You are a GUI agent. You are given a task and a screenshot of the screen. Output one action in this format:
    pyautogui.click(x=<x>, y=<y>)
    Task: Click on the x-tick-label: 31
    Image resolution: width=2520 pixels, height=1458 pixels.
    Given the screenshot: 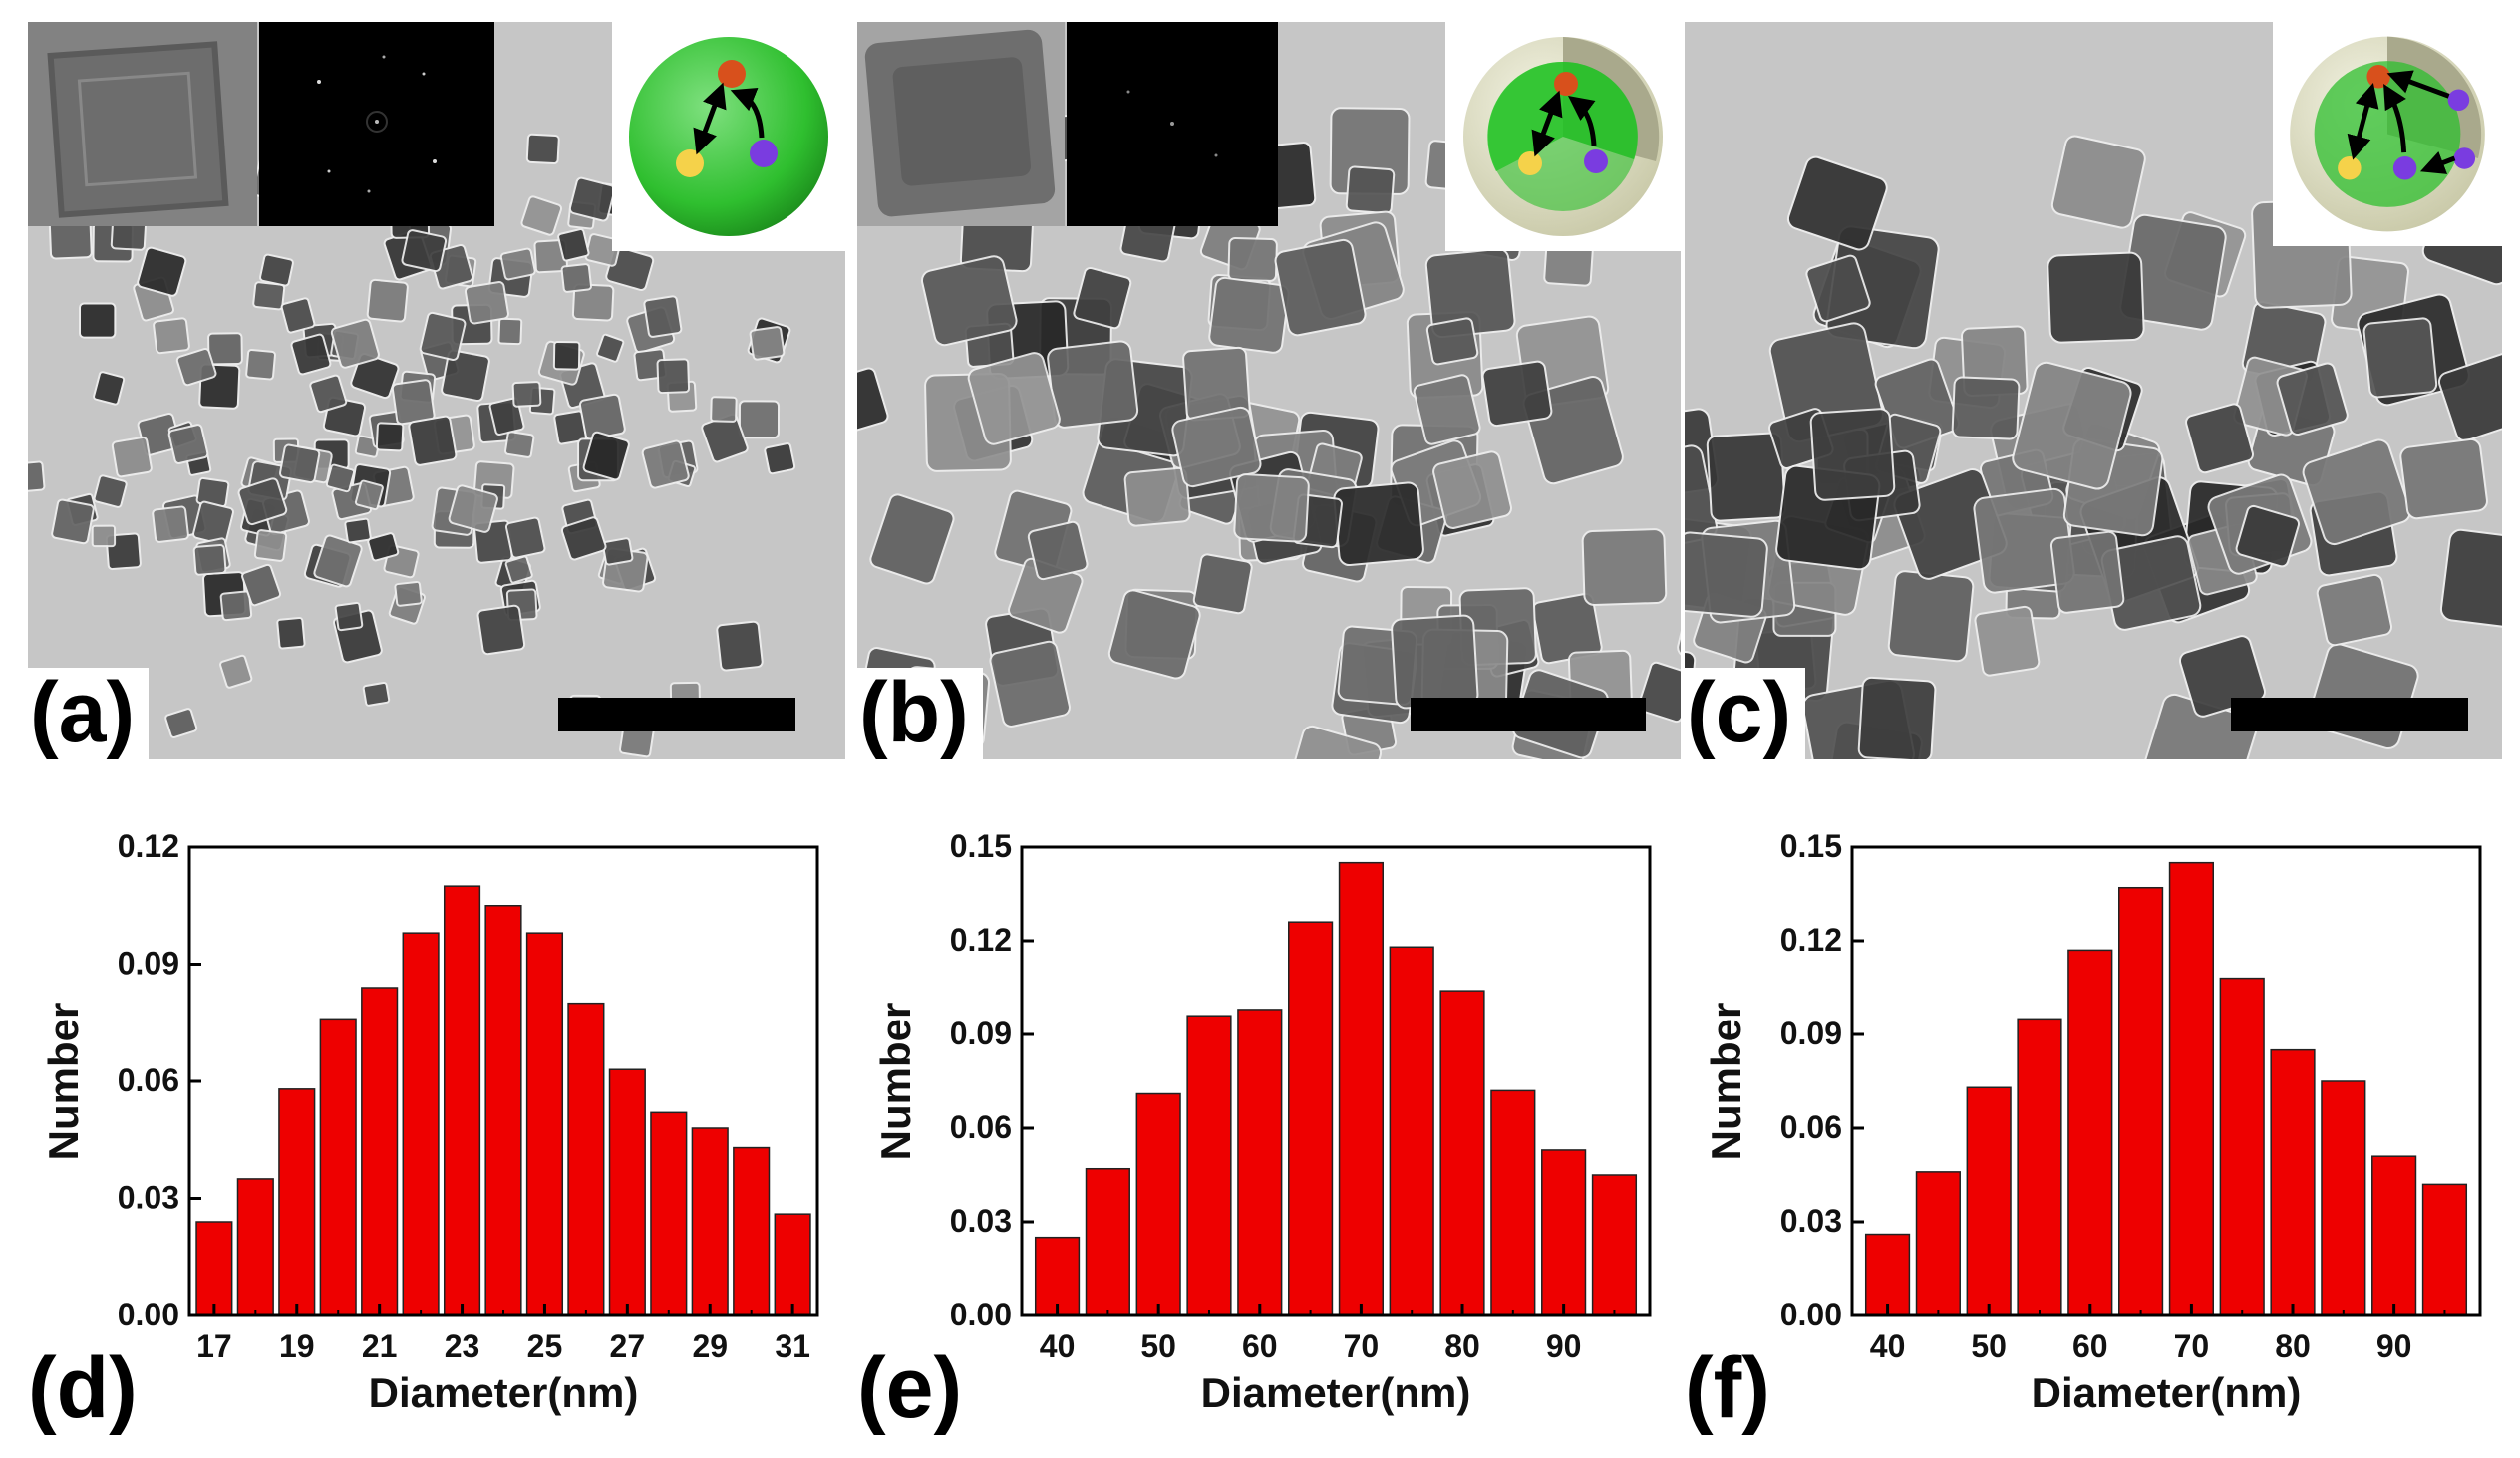 What is the action you would take?
    pyautogui.click(x=792, y=1346)
    